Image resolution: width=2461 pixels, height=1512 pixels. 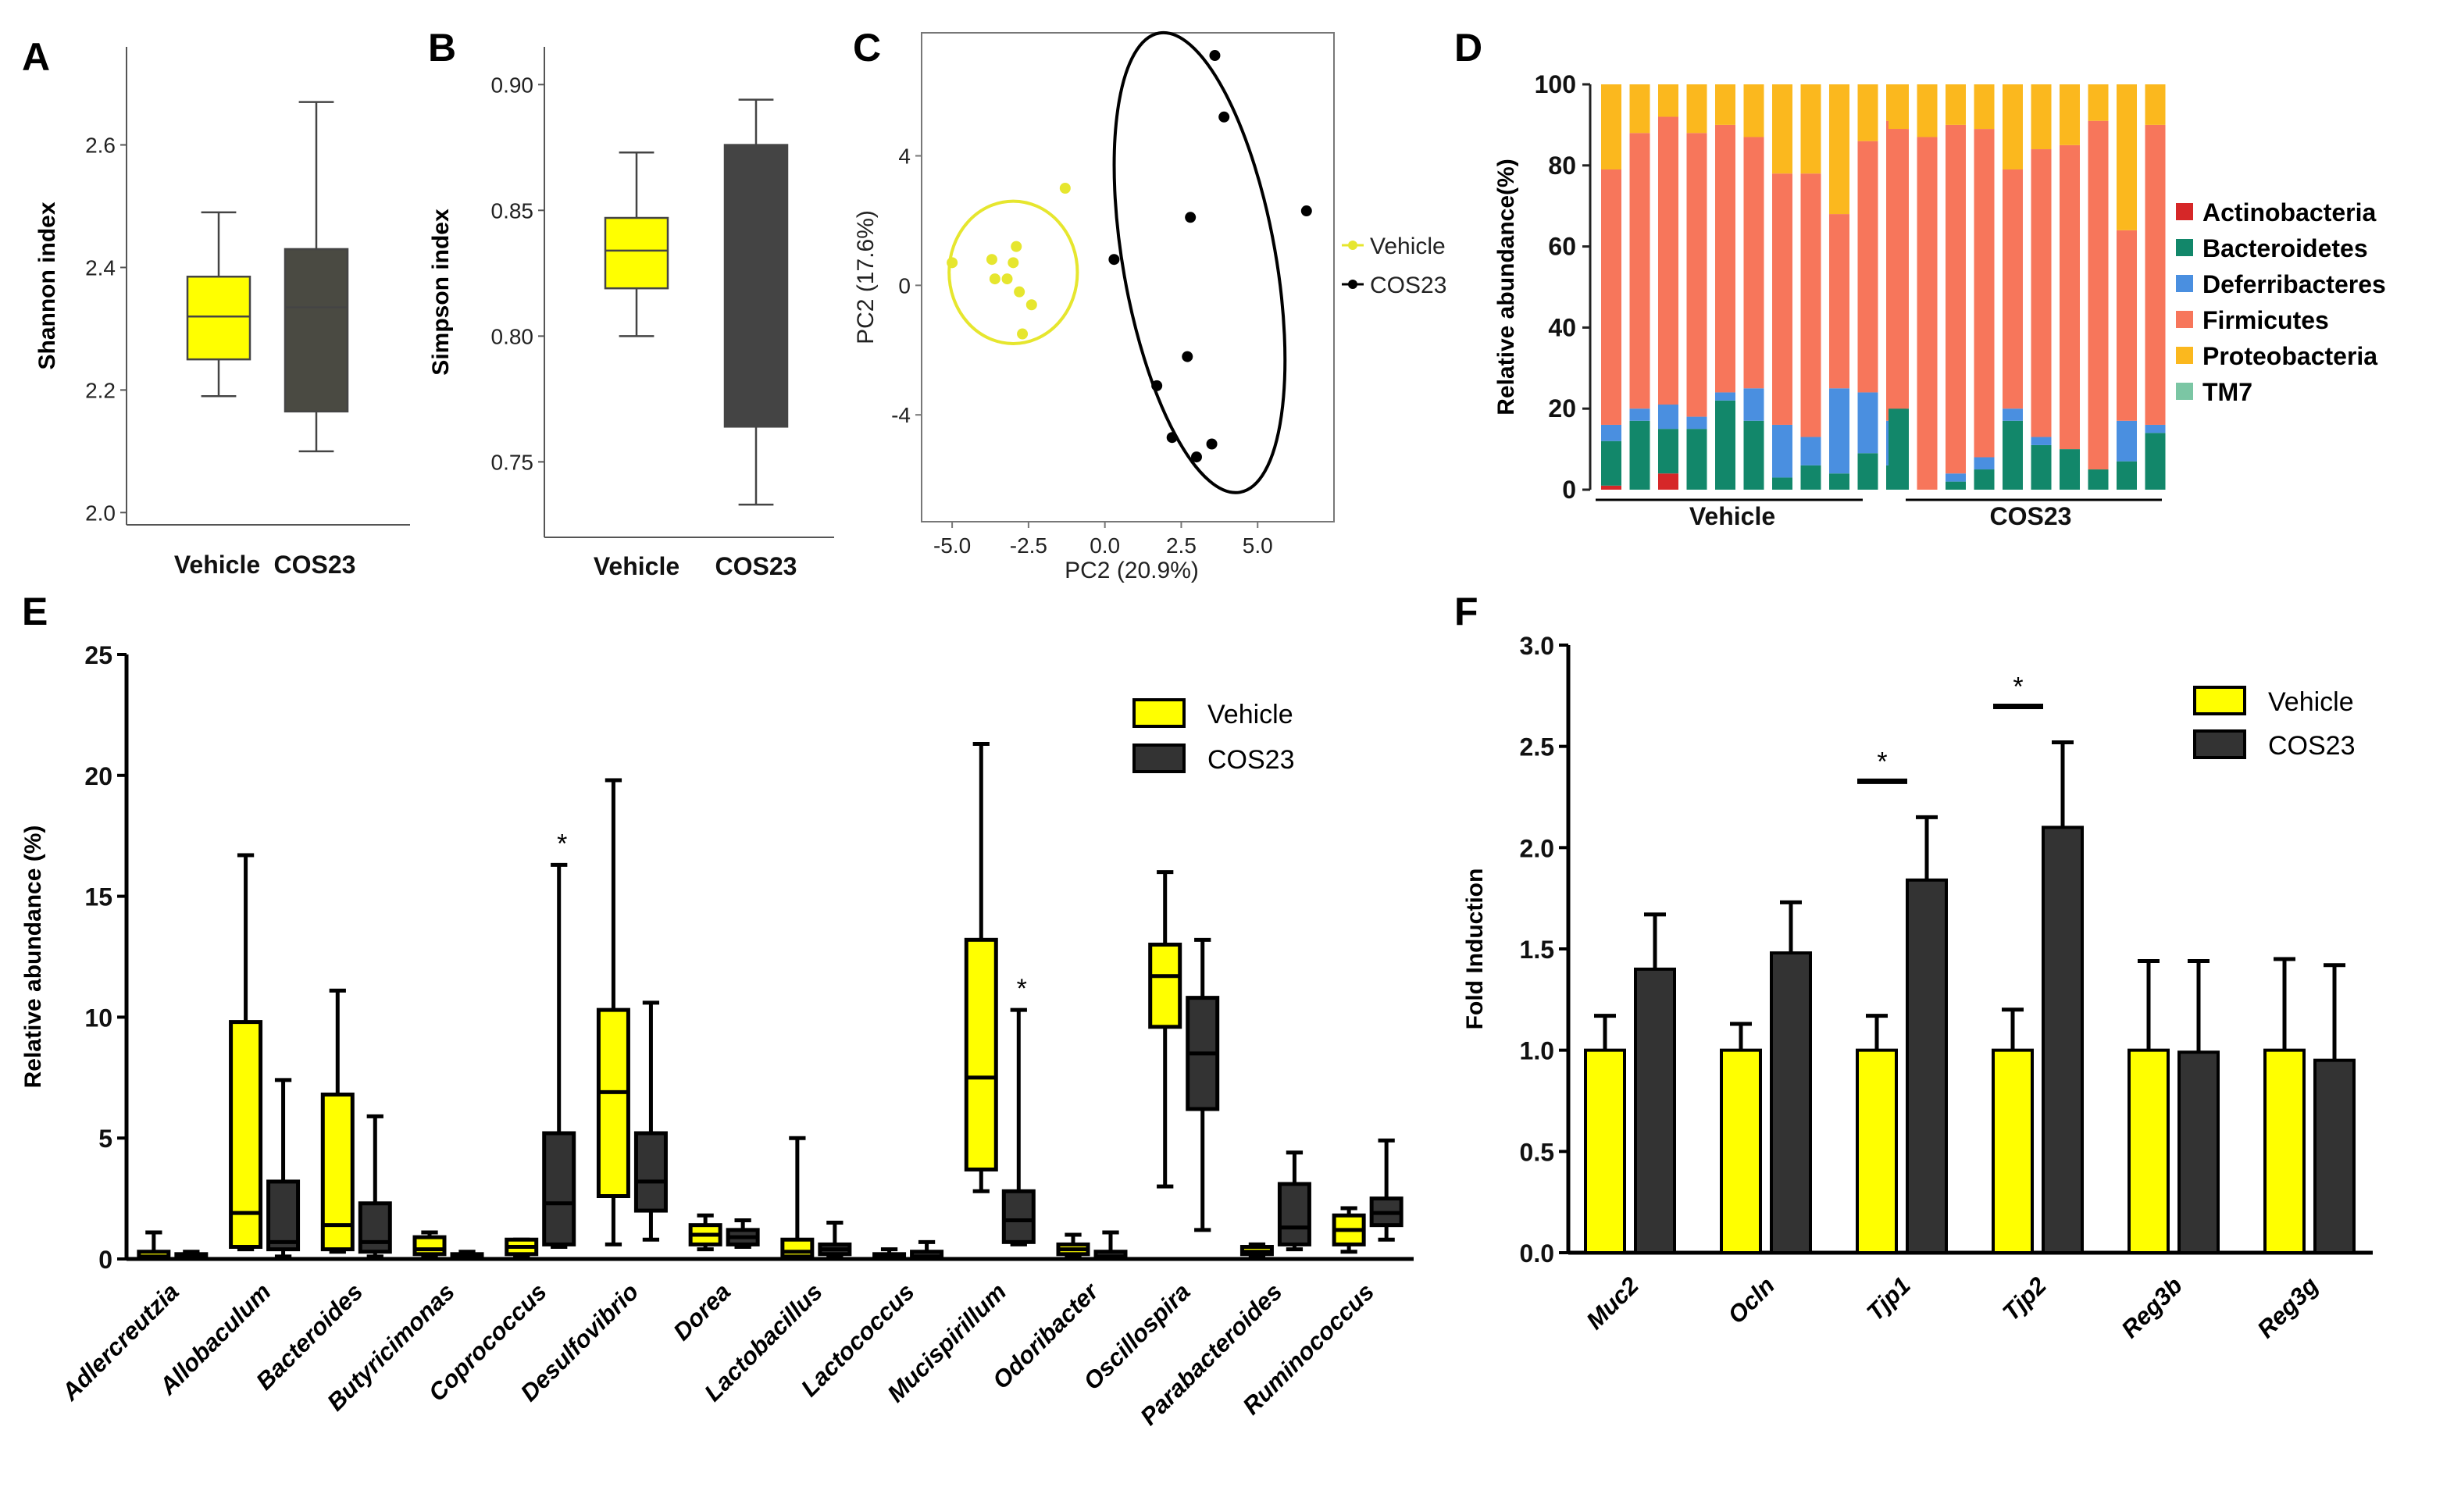 What do you see at coordinates (2289, 356) in the screenshot?
I see `panel-d-legend-label: Proteobacteria` at bounding box center [2289, 356].